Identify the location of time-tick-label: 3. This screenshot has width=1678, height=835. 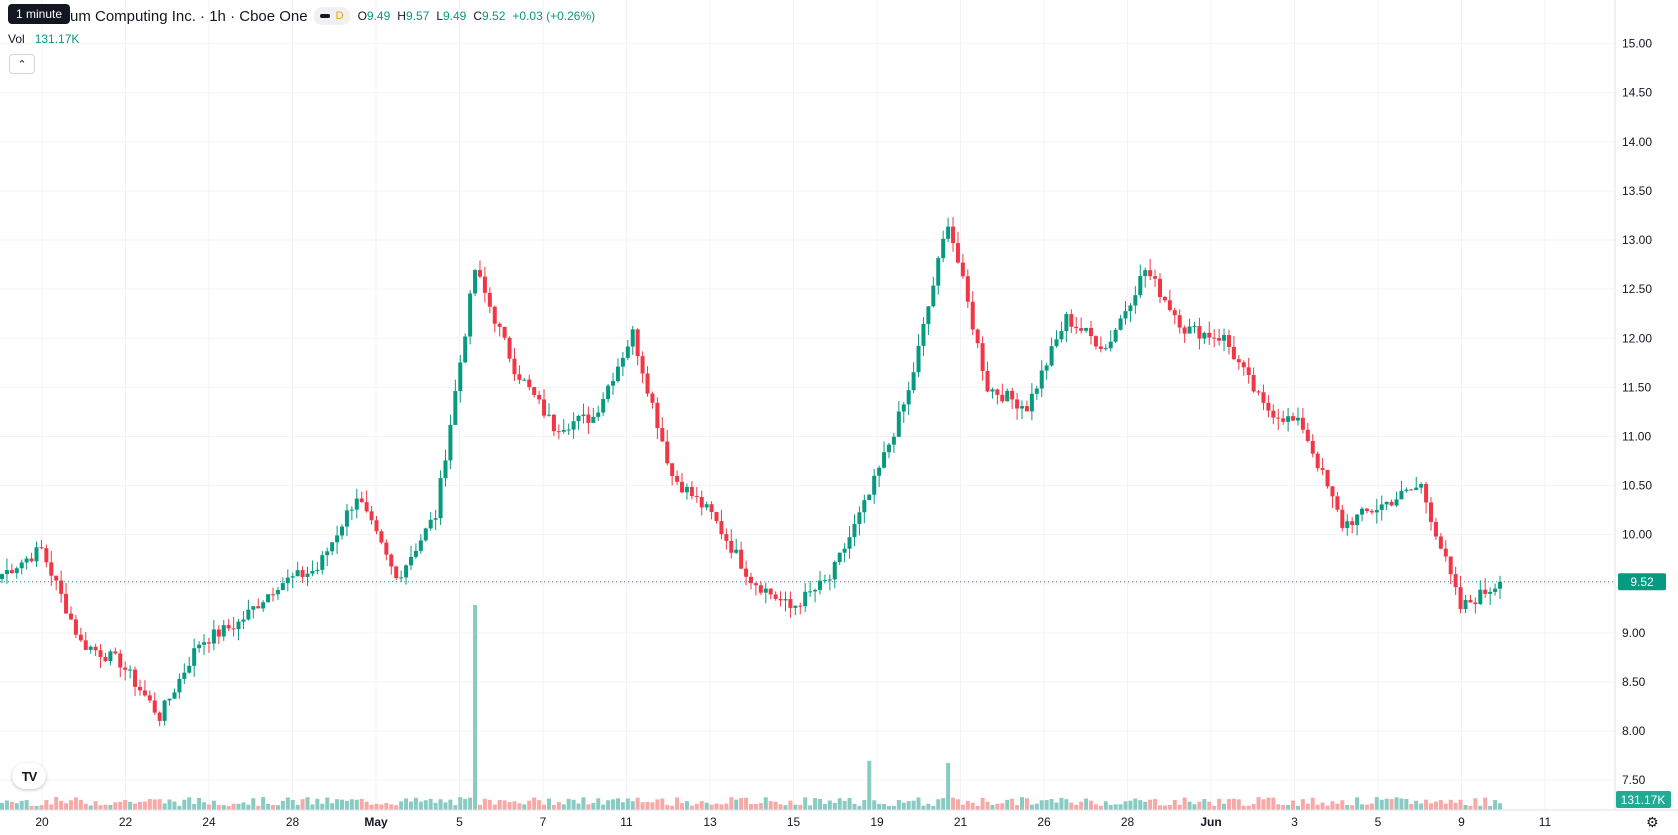
(1294, 822).